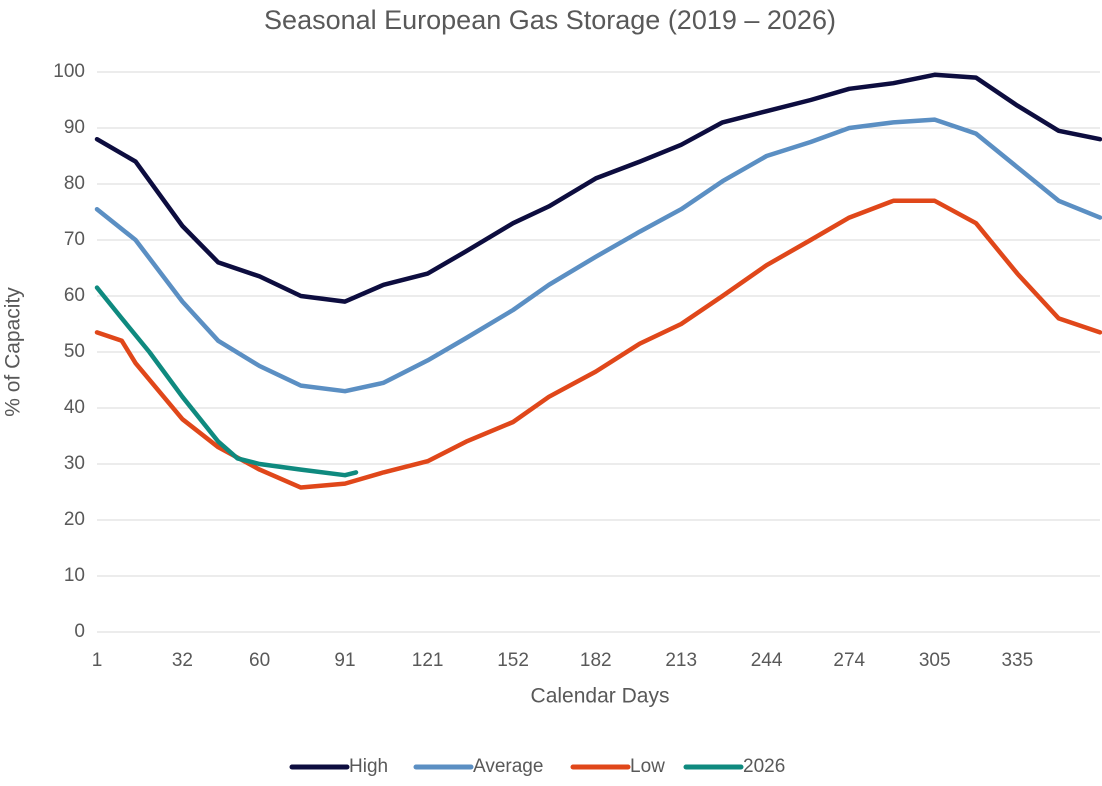 The height and width of the screenshot is (786, 1102). I want to click on x-tick-label: 335, so click(1017, 660).